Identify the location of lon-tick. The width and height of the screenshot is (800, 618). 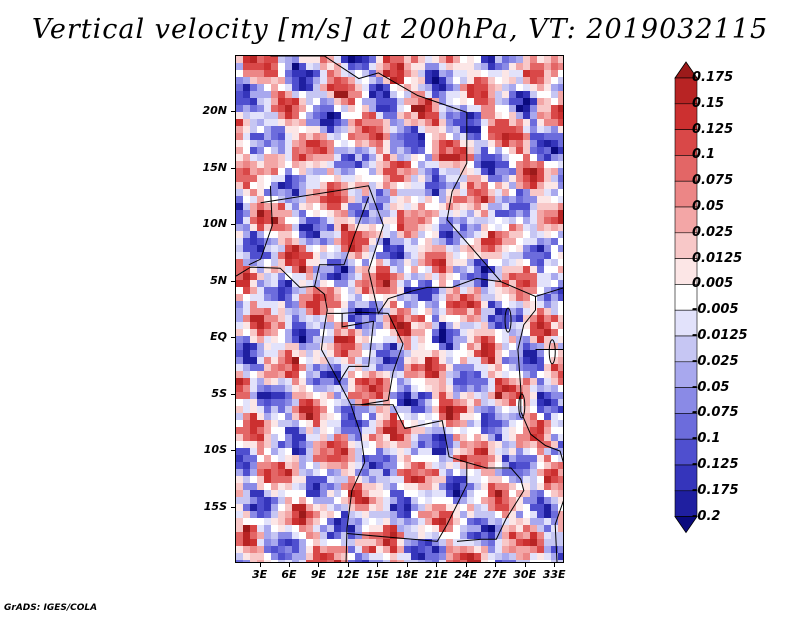
(555, 565).